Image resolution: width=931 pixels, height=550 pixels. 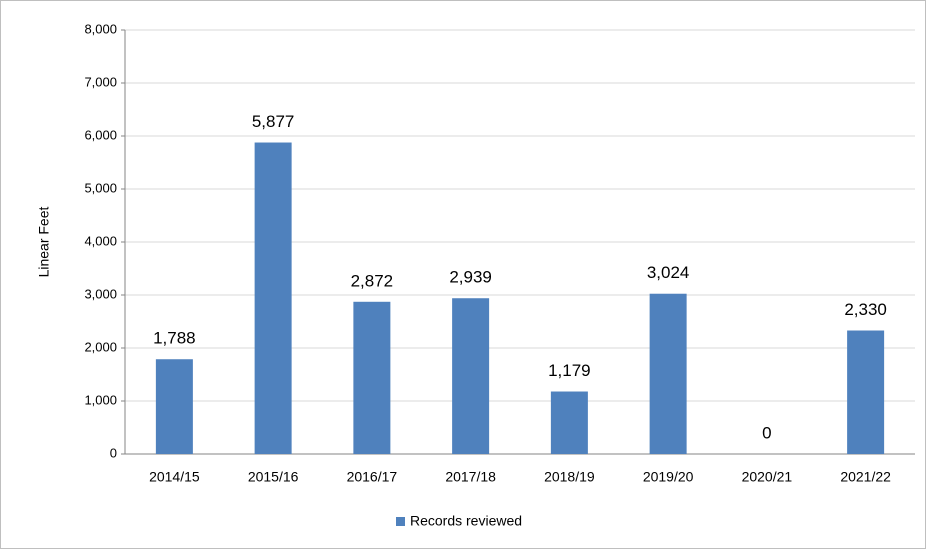 What do you see at coordinates (44, 241) in the screenshot?
I see `y-axis-label: Linear Feet` at bounding box center [44, 241].